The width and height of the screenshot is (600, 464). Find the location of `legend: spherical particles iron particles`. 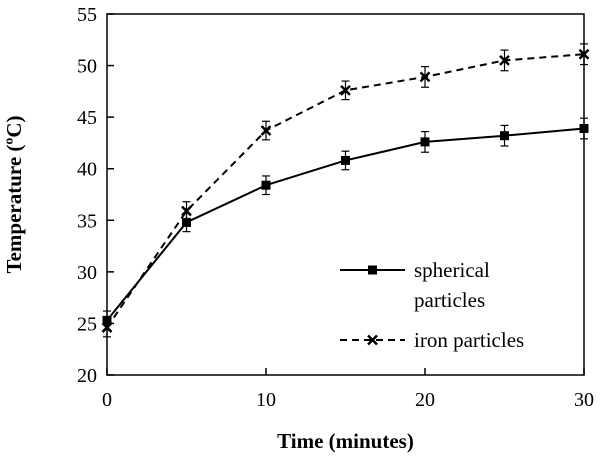

legend: spherical particles iron particles is located at coordinates (432, 305).